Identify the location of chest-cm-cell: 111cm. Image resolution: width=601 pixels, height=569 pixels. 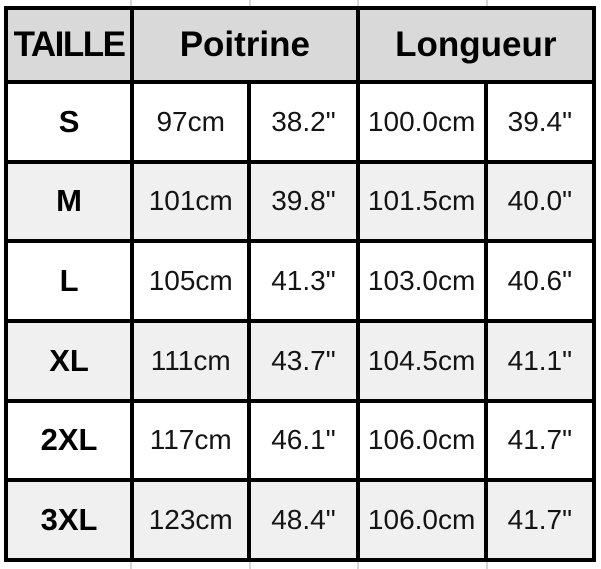
(191, 360).